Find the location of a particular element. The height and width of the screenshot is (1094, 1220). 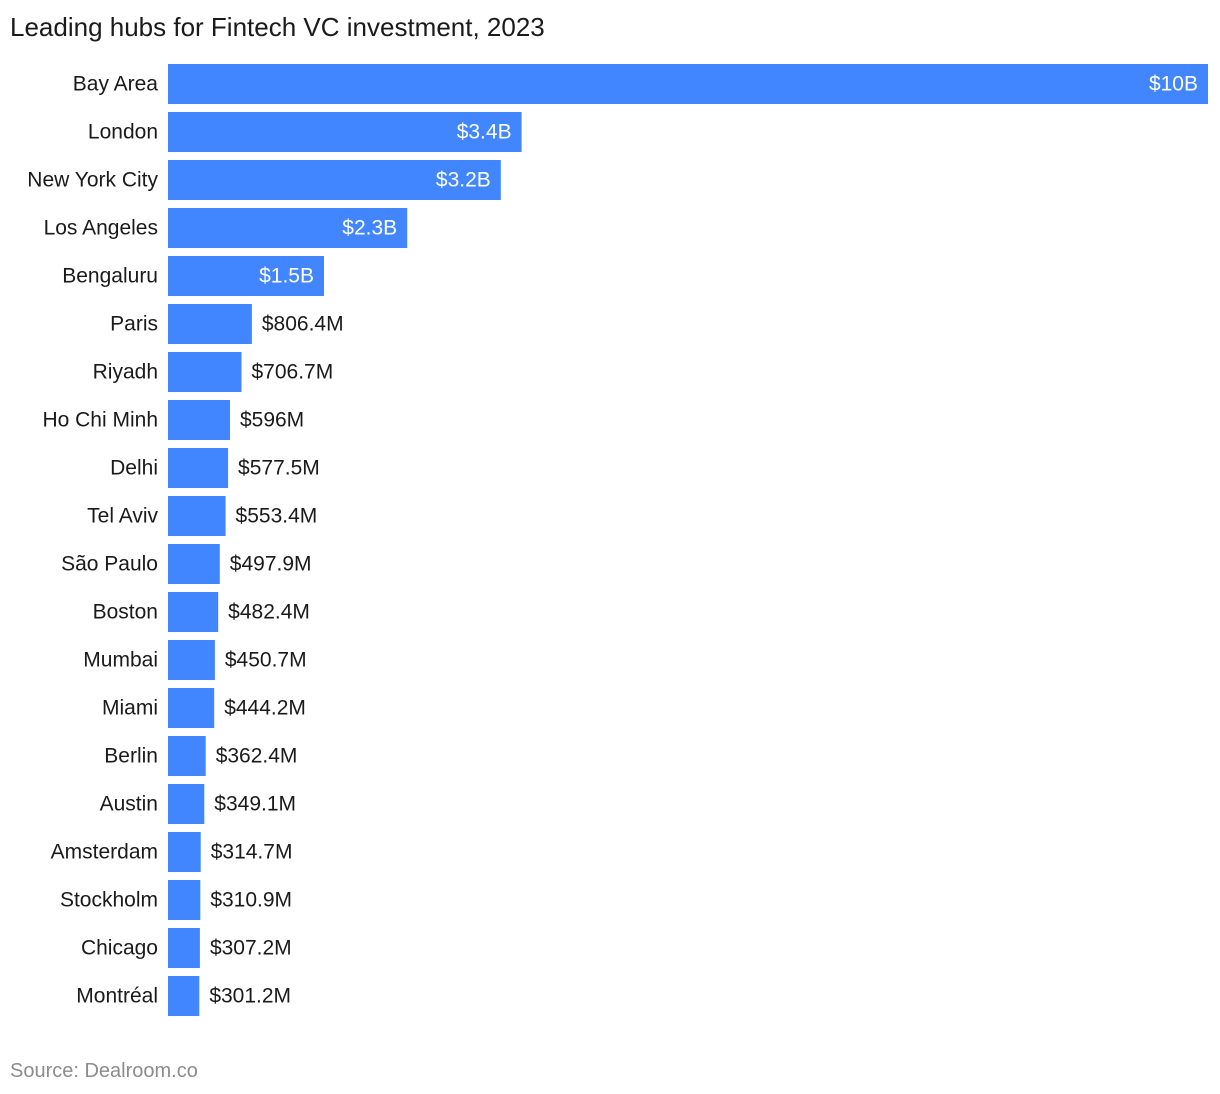

value-label: $3.4B is located at coordinates (484, 132).